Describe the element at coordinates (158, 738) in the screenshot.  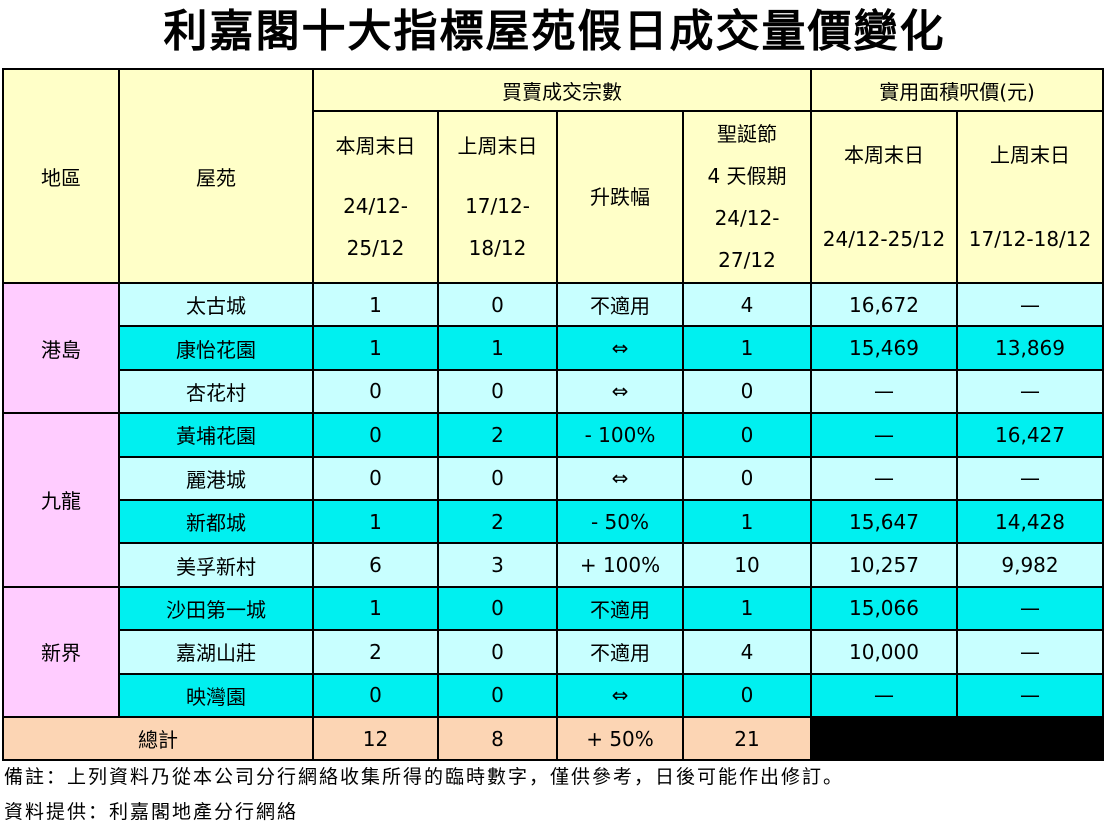
I see `total-label: 總計` at that location.